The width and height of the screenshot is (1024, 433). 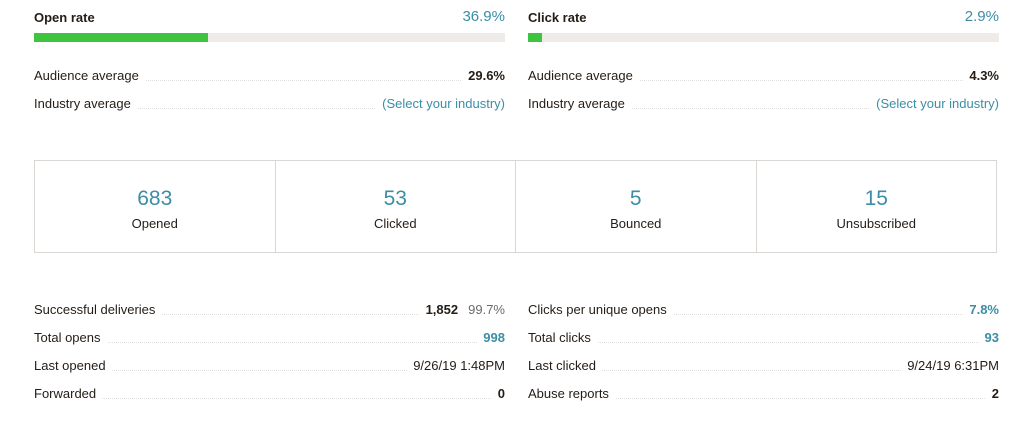 What do you see at coordinates (557, 17) in the screenshot?
I see `click-rate-title: Click rate` at bounding box center [557, 17].